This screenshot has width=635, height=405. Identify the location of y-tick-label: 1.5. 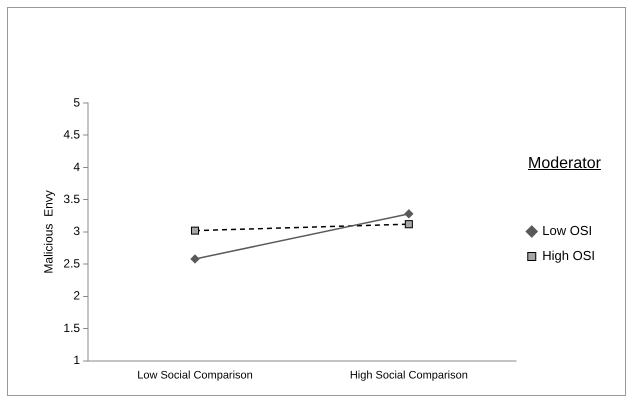
(71, 327).